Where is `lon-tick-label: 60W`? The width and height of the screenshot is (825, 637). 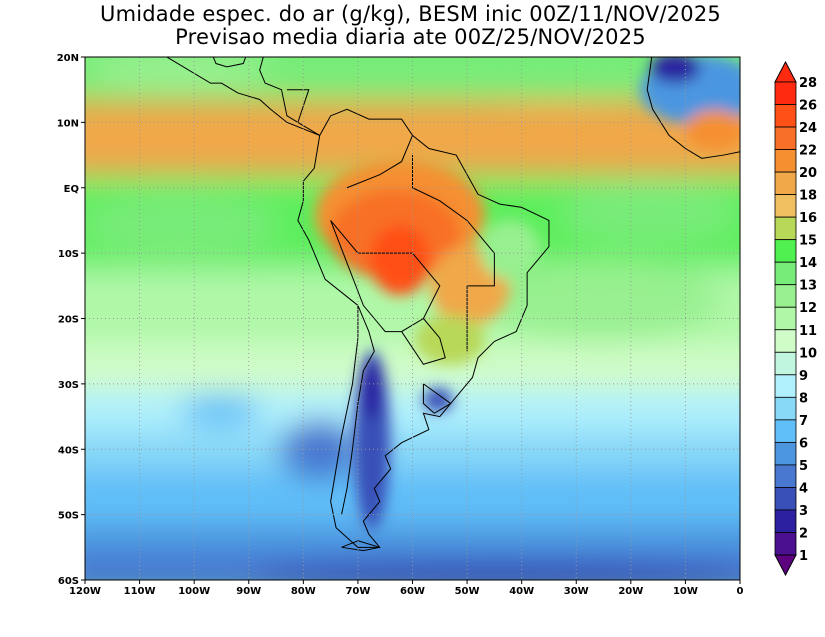
lon-tick-label: 60W is located at coordinates (412, 591).